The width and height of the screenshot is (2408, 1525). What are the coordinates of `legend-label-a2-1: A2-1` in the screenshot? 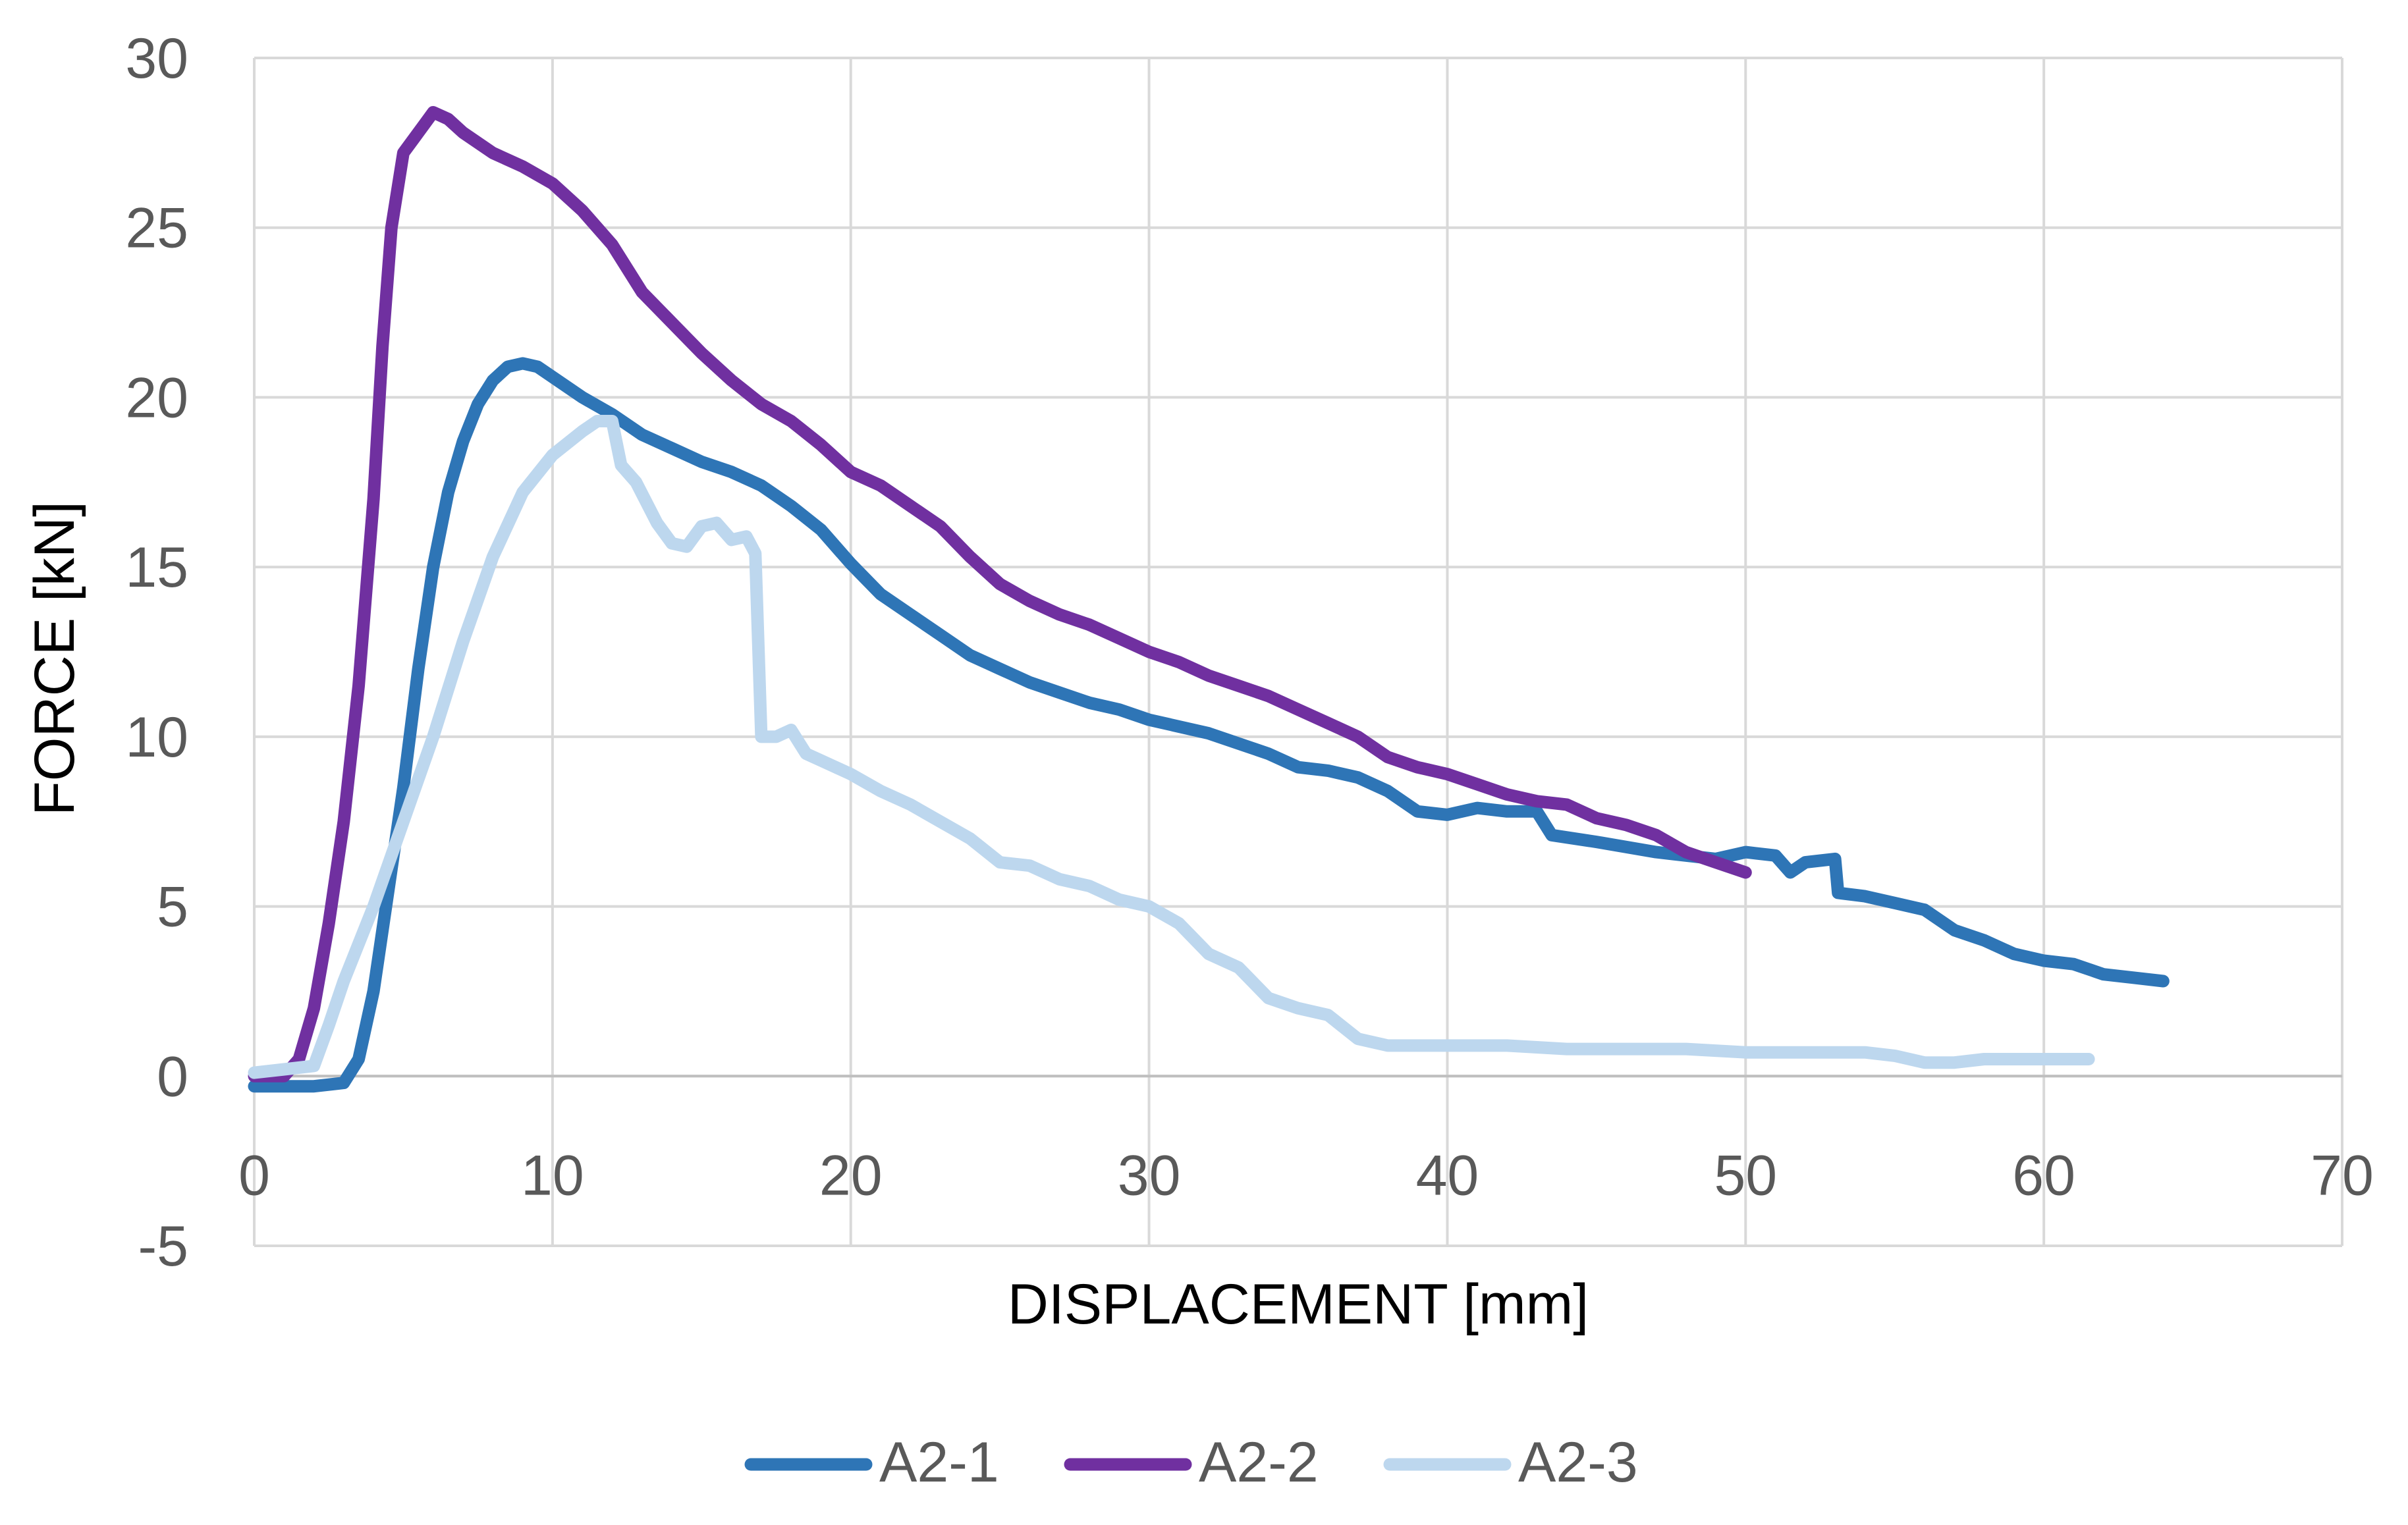 It's located at (939, 1462).